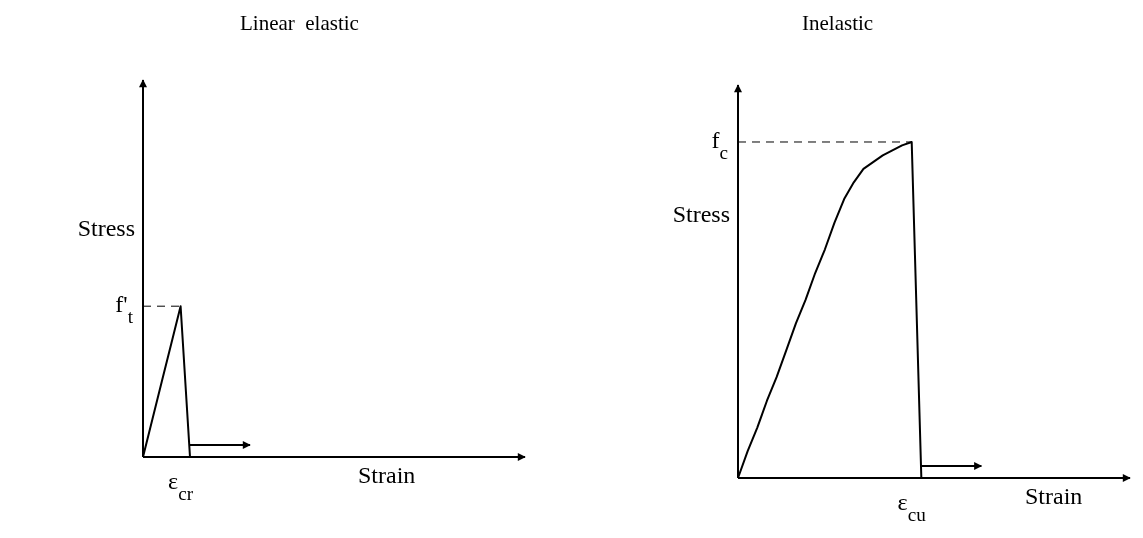 Image resolution: width=1143 pixels, height=538 pixels. I want to click on ref-line-label: f'$_{t}$, so click(124, 309).